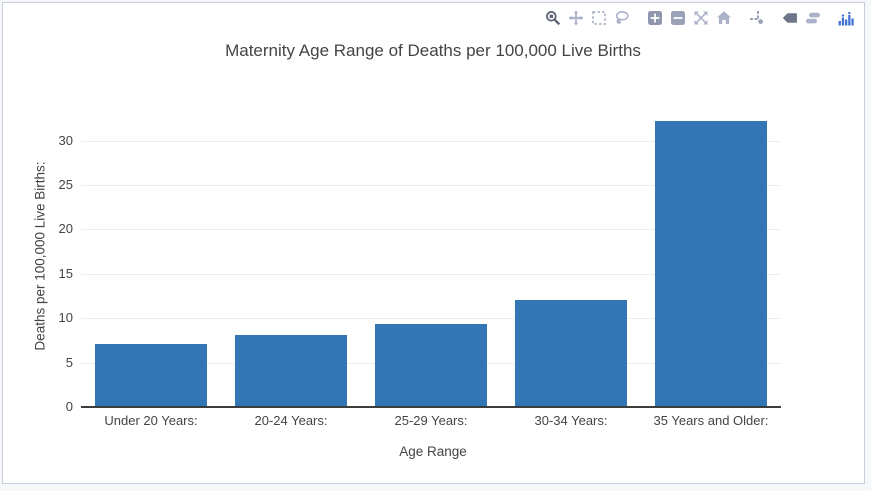  What do you see at coordinates (65, 318) in the screenshot?
I see `y-tick-label: 10` at bounding box center [65, 318].